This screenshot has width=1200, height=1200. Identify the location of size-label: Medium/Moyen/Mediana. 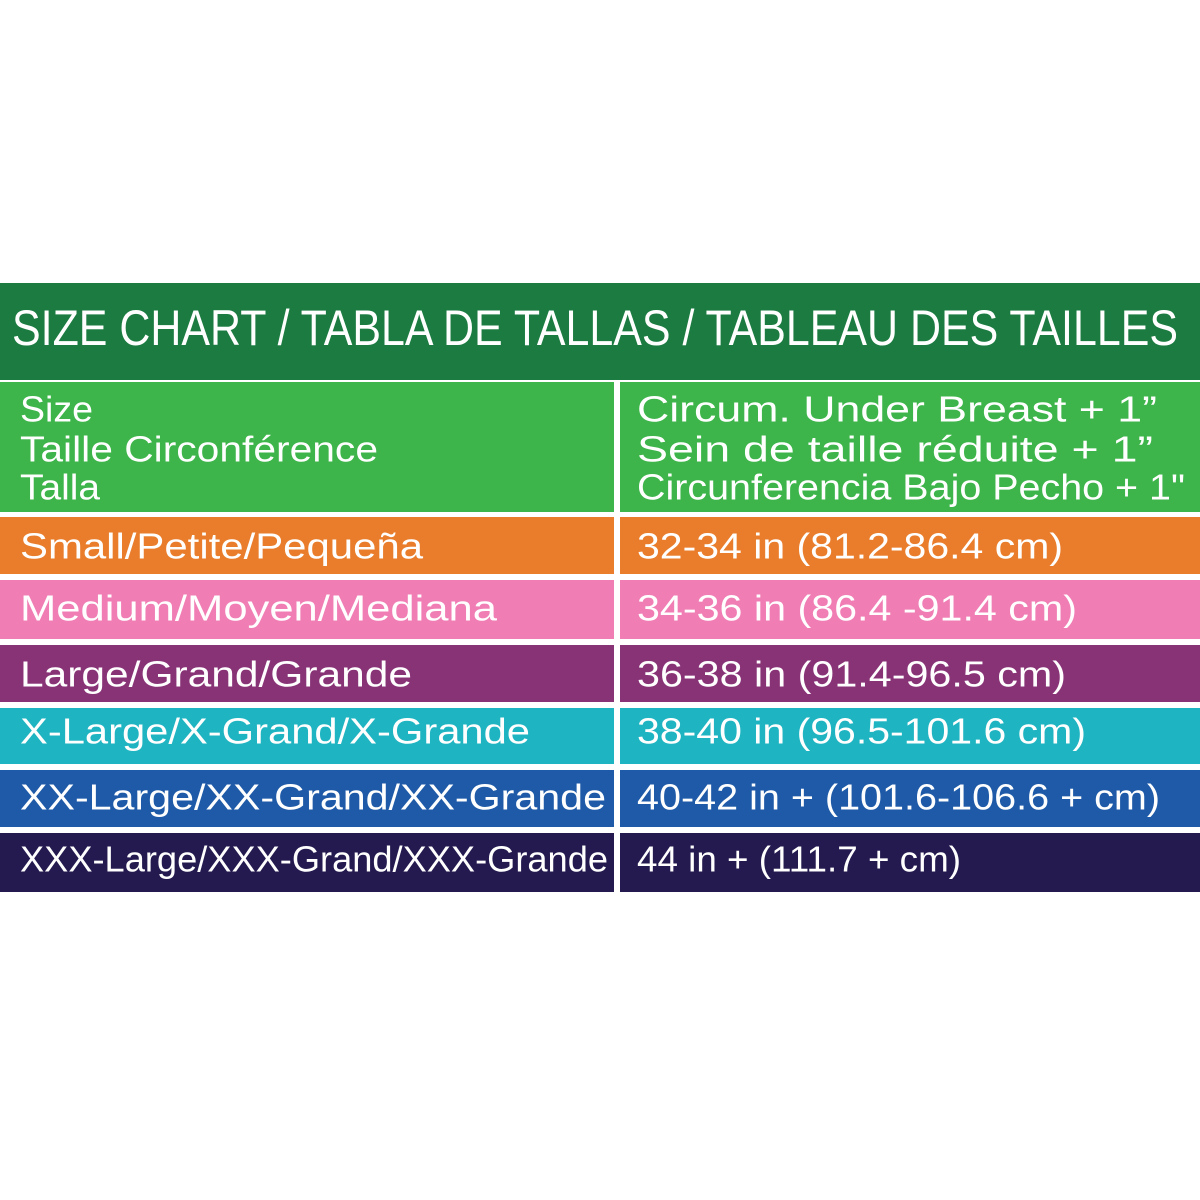
(259, 608).